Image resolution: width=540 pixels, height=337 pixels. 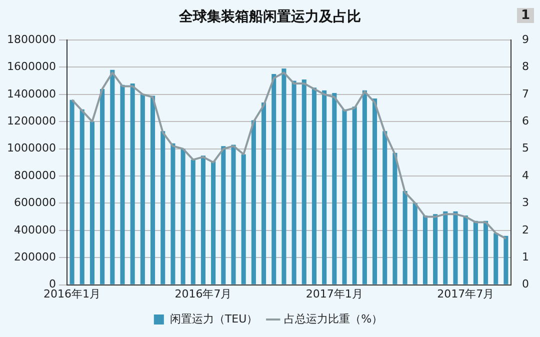 I want to click on x-tick-label: 2017年1月, so click(x=334, y=293).